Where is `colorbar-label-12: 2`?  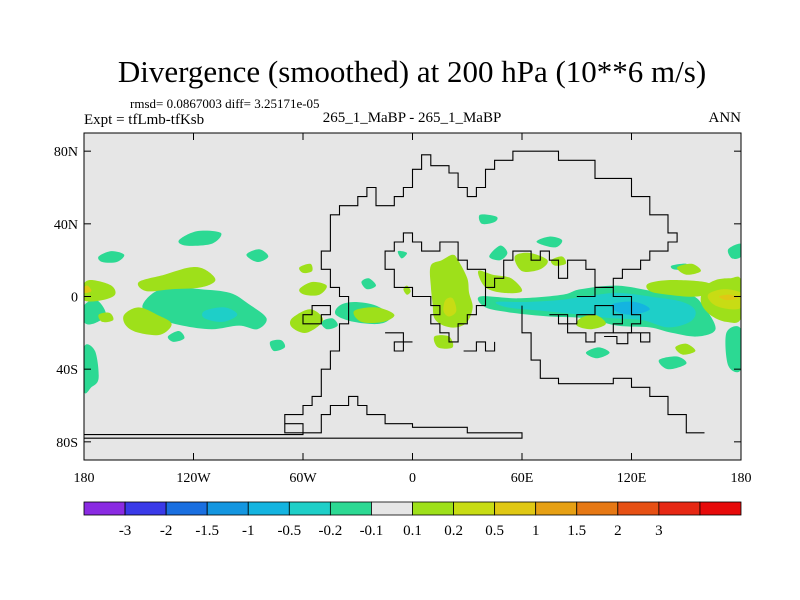 colorbar-label-12: 2 is located at coordinates (618, 531).